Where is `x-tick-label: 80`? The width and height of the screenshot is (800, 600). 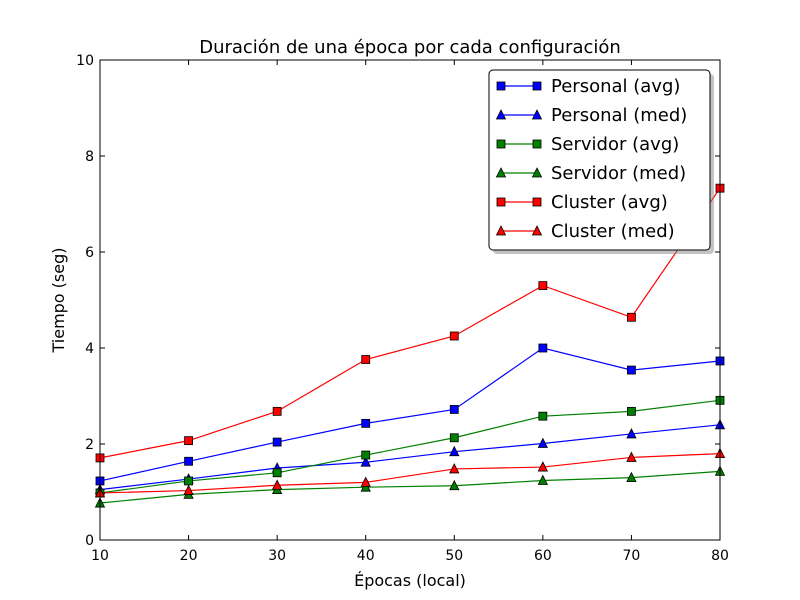
x-tick-label: 80 is located at coordinates (720, 556).